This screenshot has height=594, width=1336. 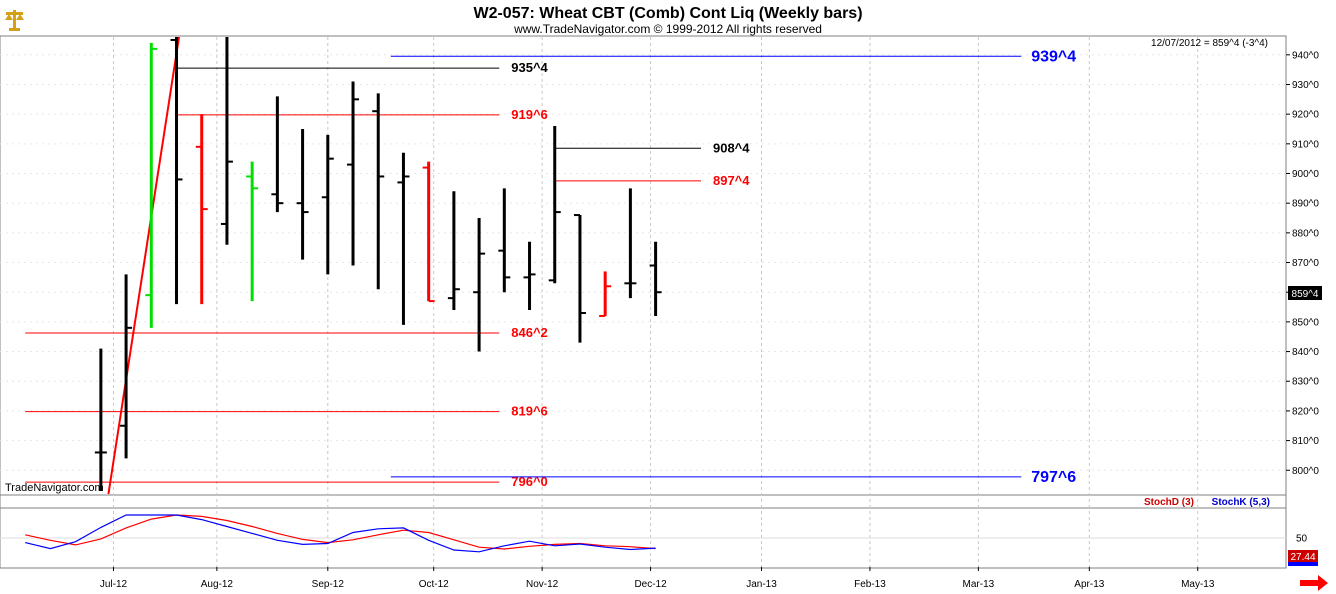 I want to click on scales-icon, so click(x=14, y=20).